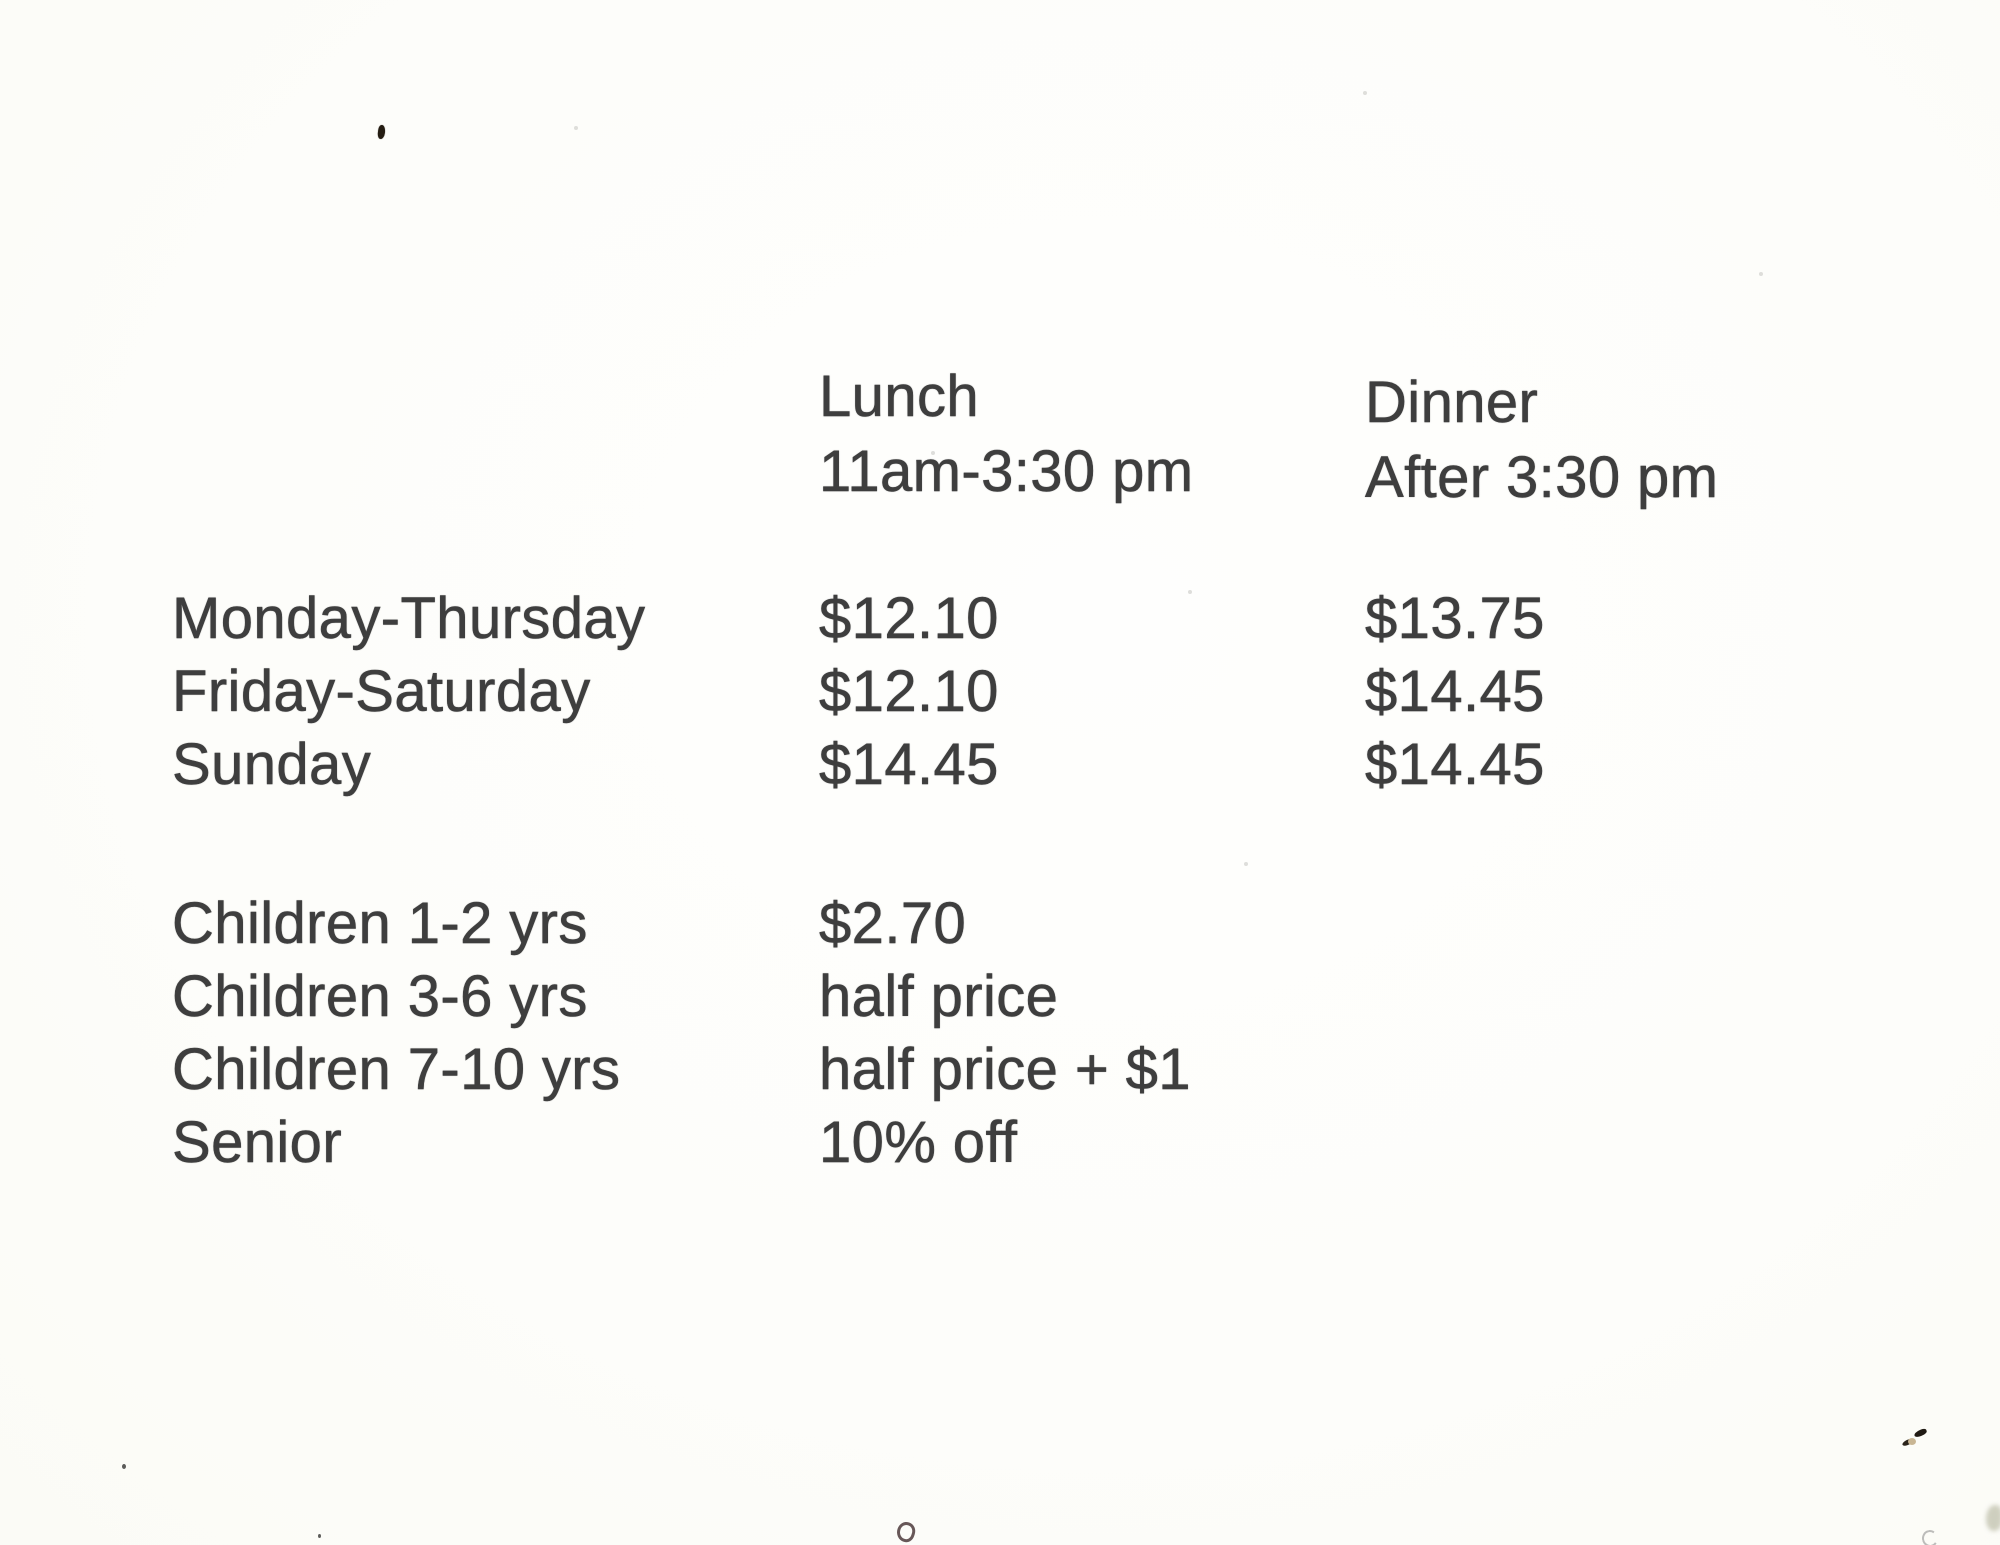 This screenshot has width=2000, height=1545. Describe the element at coordinates (906, 1532) in the screenshot. I see `scan-ring-mark-icon` at that location.